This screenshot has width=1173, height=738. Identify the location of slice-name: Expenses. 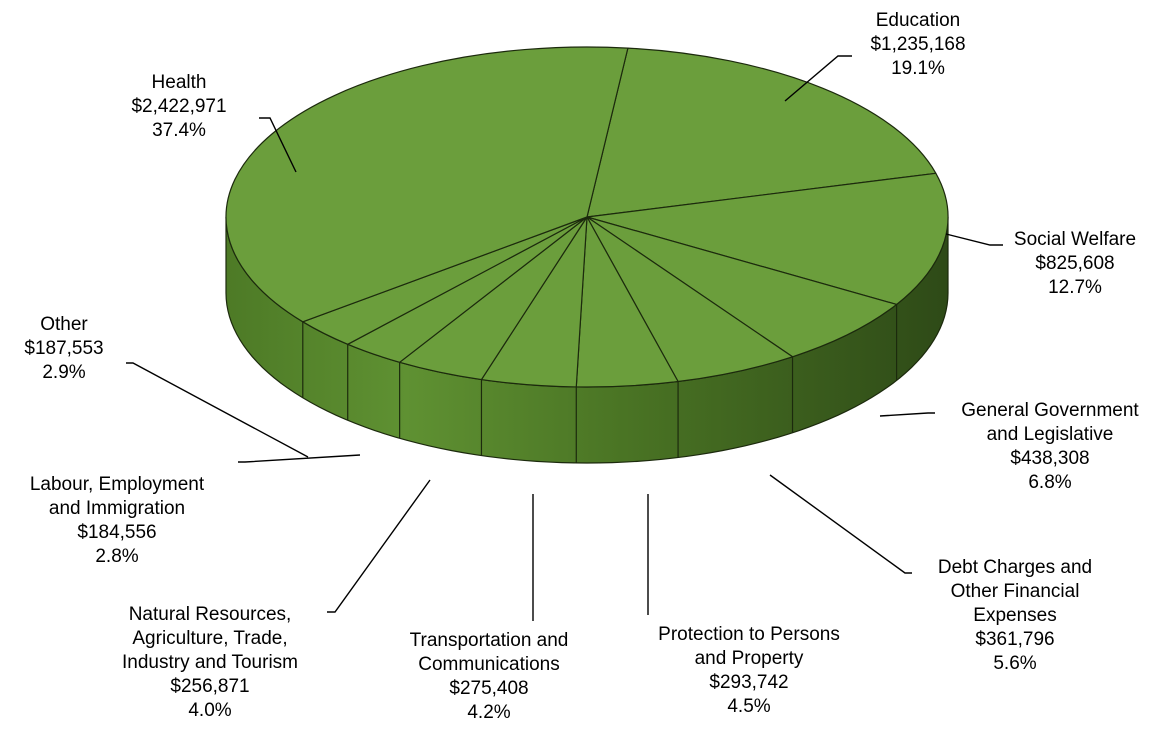
(1014, 615).